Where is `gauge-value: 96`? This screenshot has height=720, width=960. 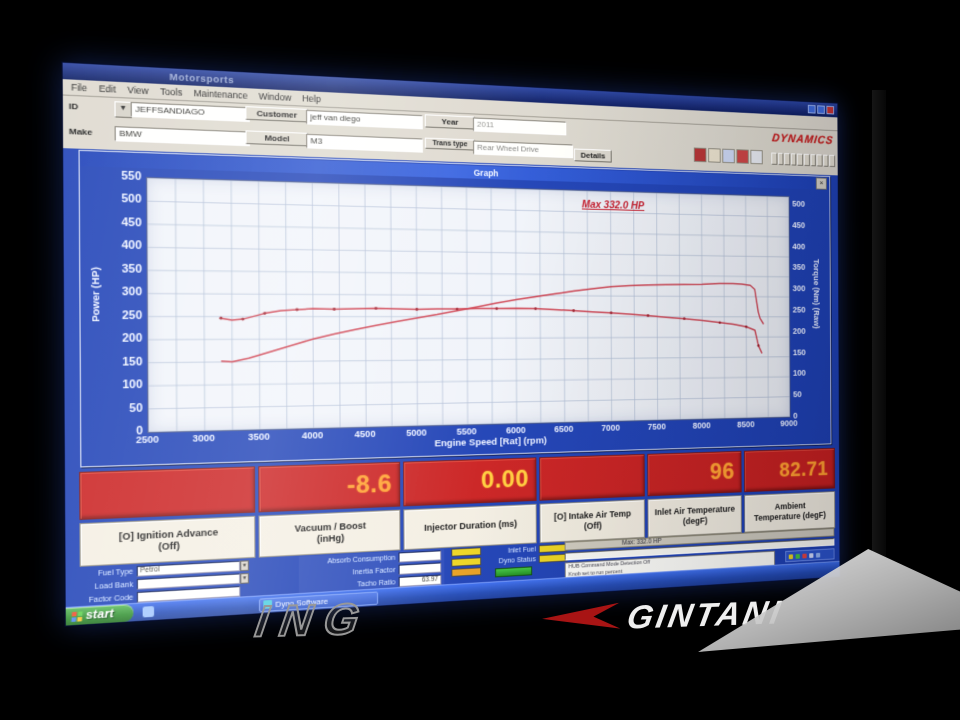
gauge-value: 96 is located at coordinates (722, 472).